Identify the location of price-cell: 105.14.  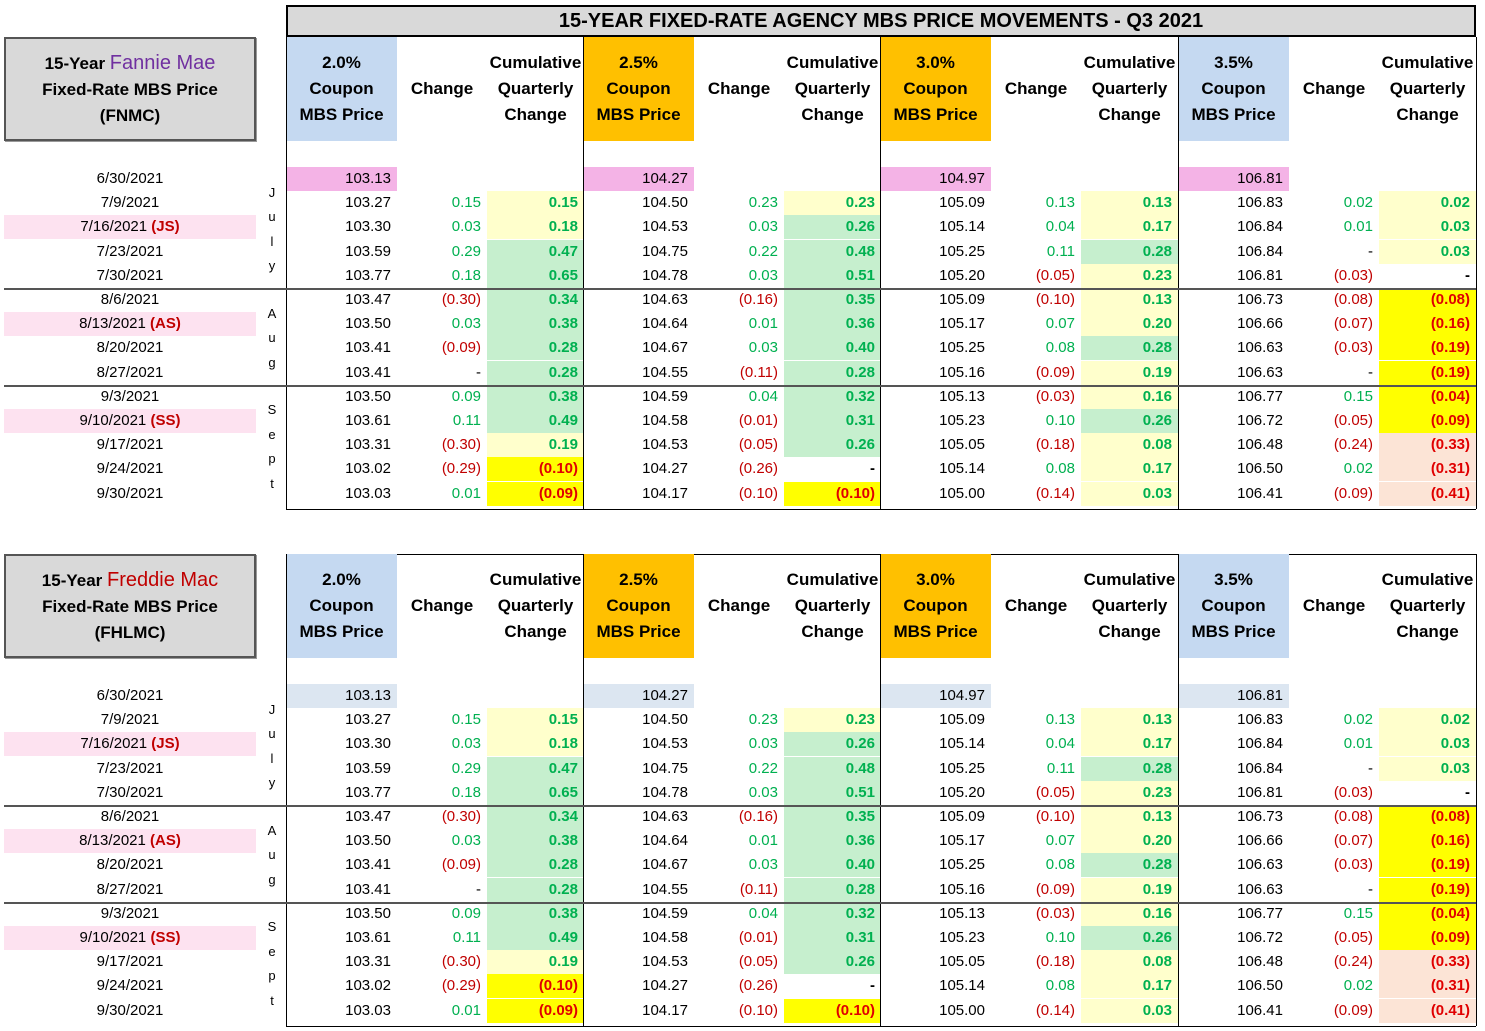
(962, 227).